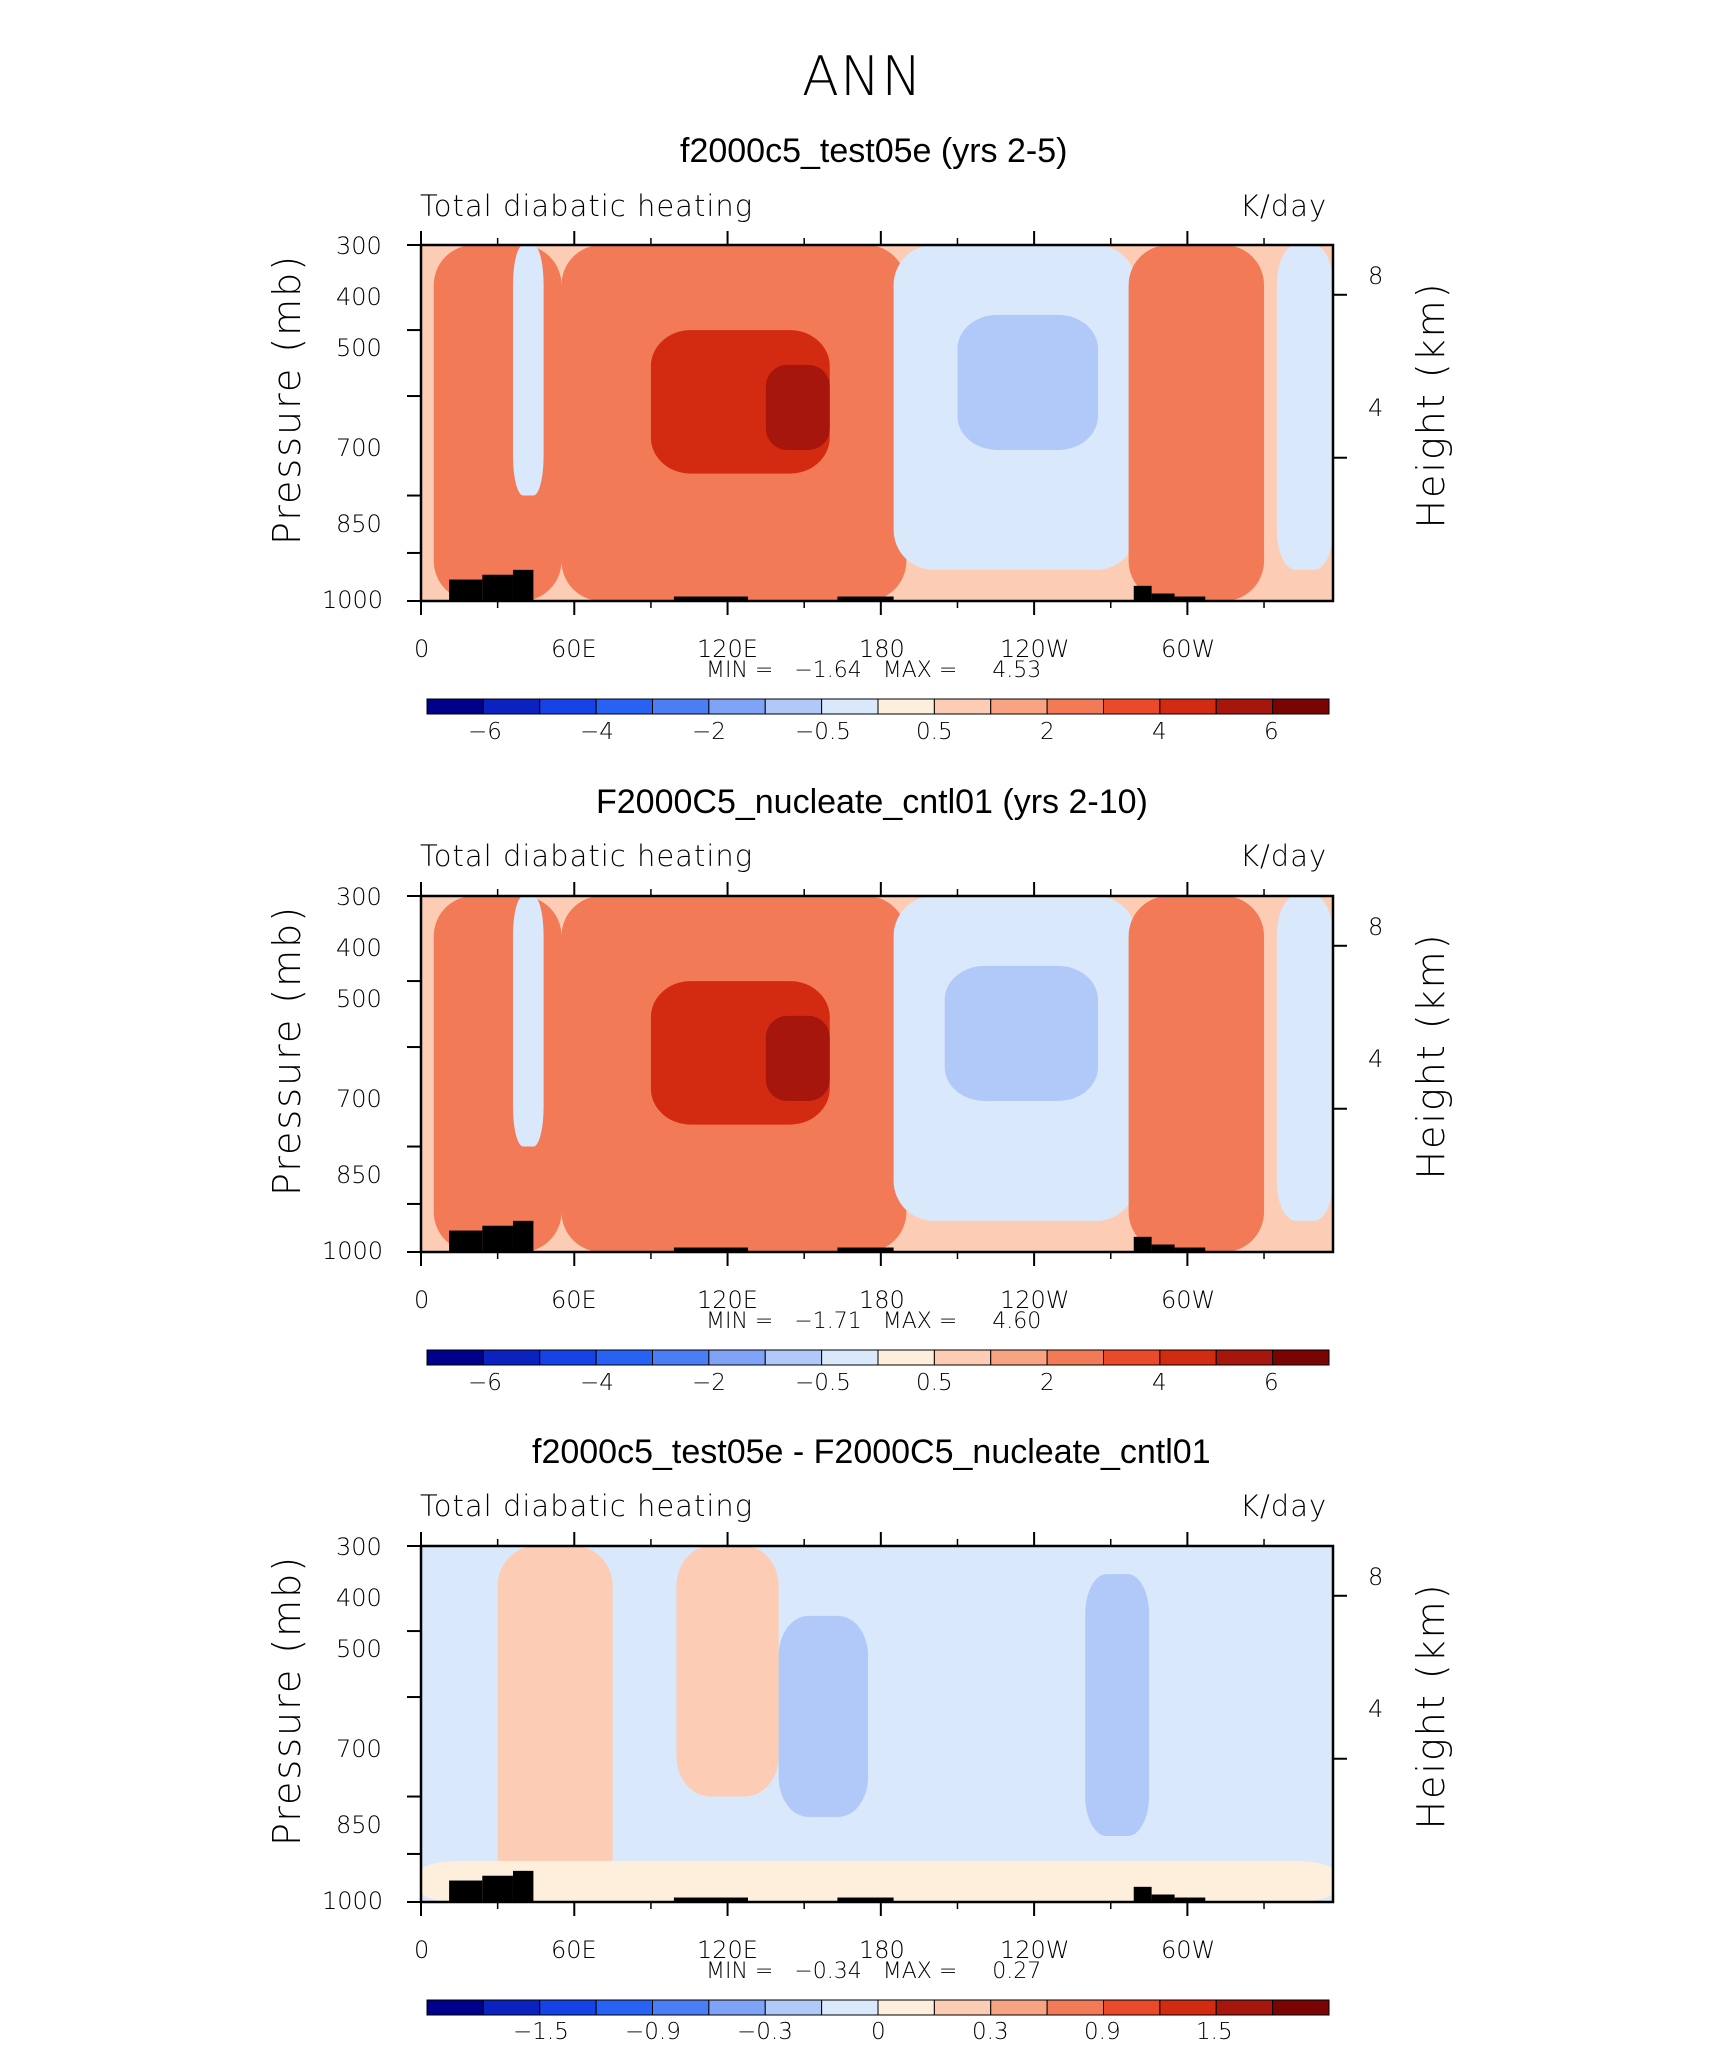 This screenshot has height=2045, width=1710. What do you see at coordinates (874, 151) in the screenshot?
I see `panel-title: f2000c5_test05e (yrs 2-5)` at bounding box center [874, 151].